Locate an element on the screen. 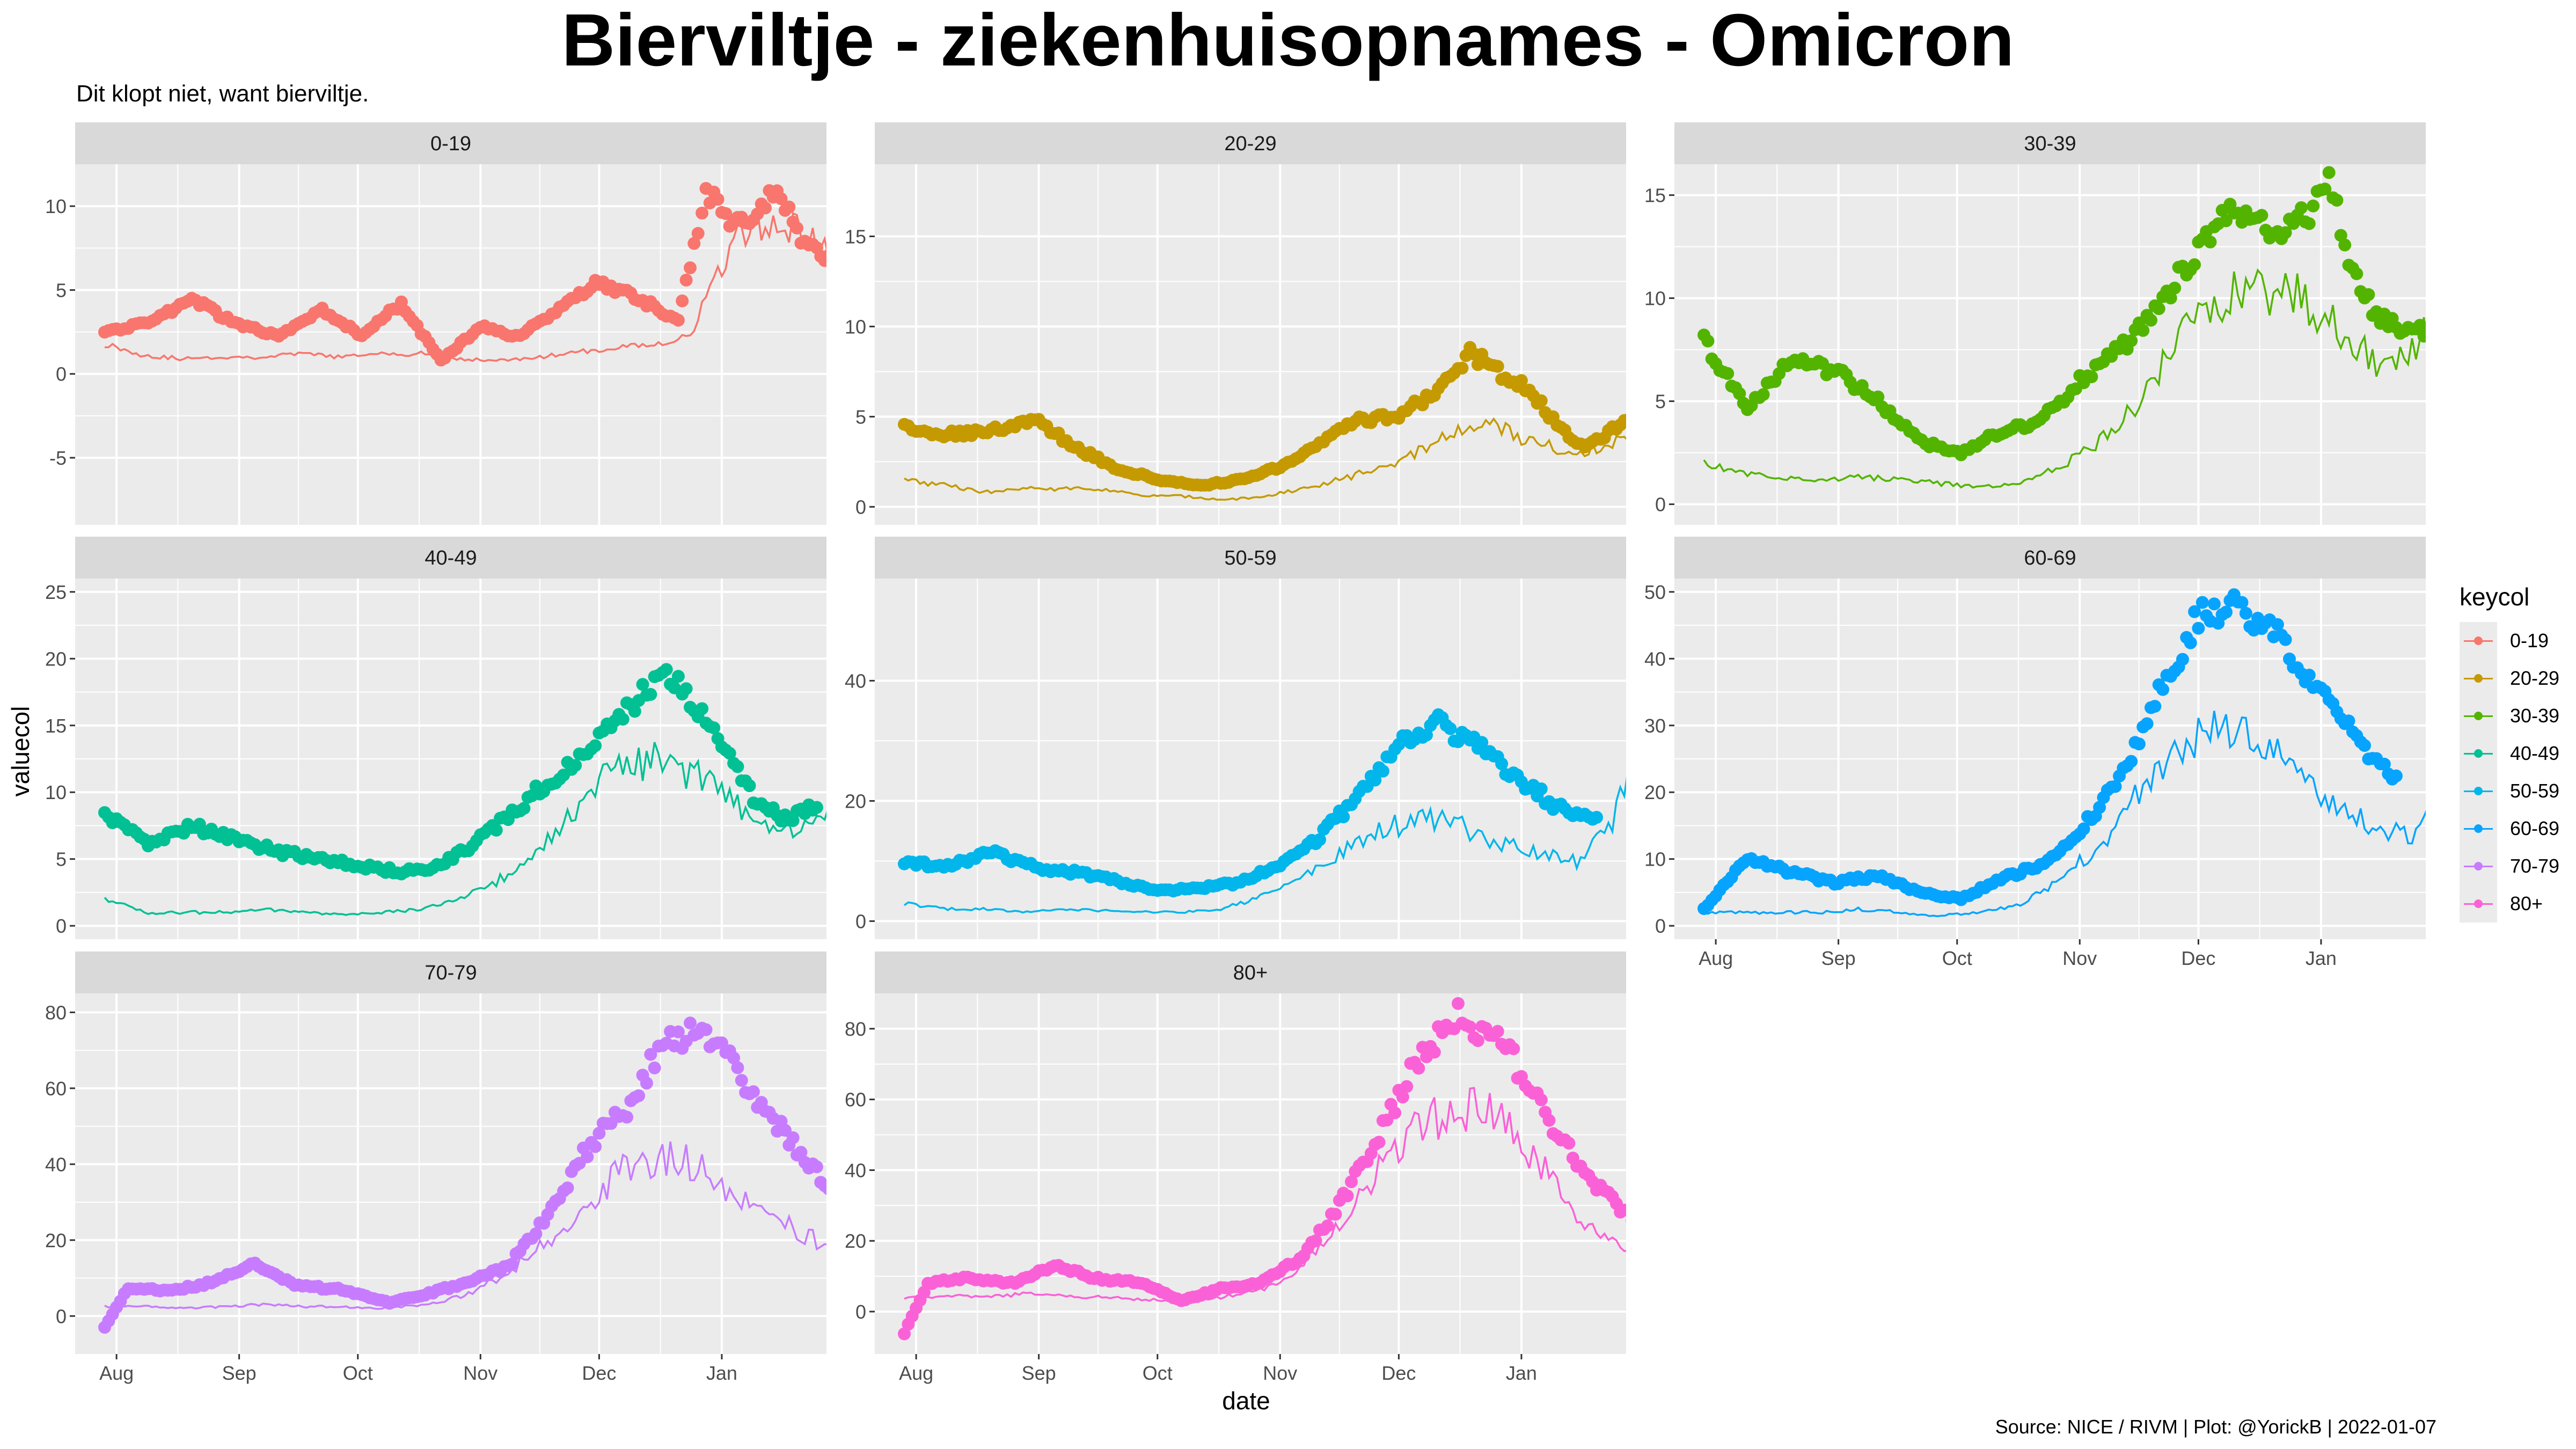 Image resolution: width=2576 pixels, height=1449 pixels. legend-label: 0-19 is located at coordinates (2529, 641).